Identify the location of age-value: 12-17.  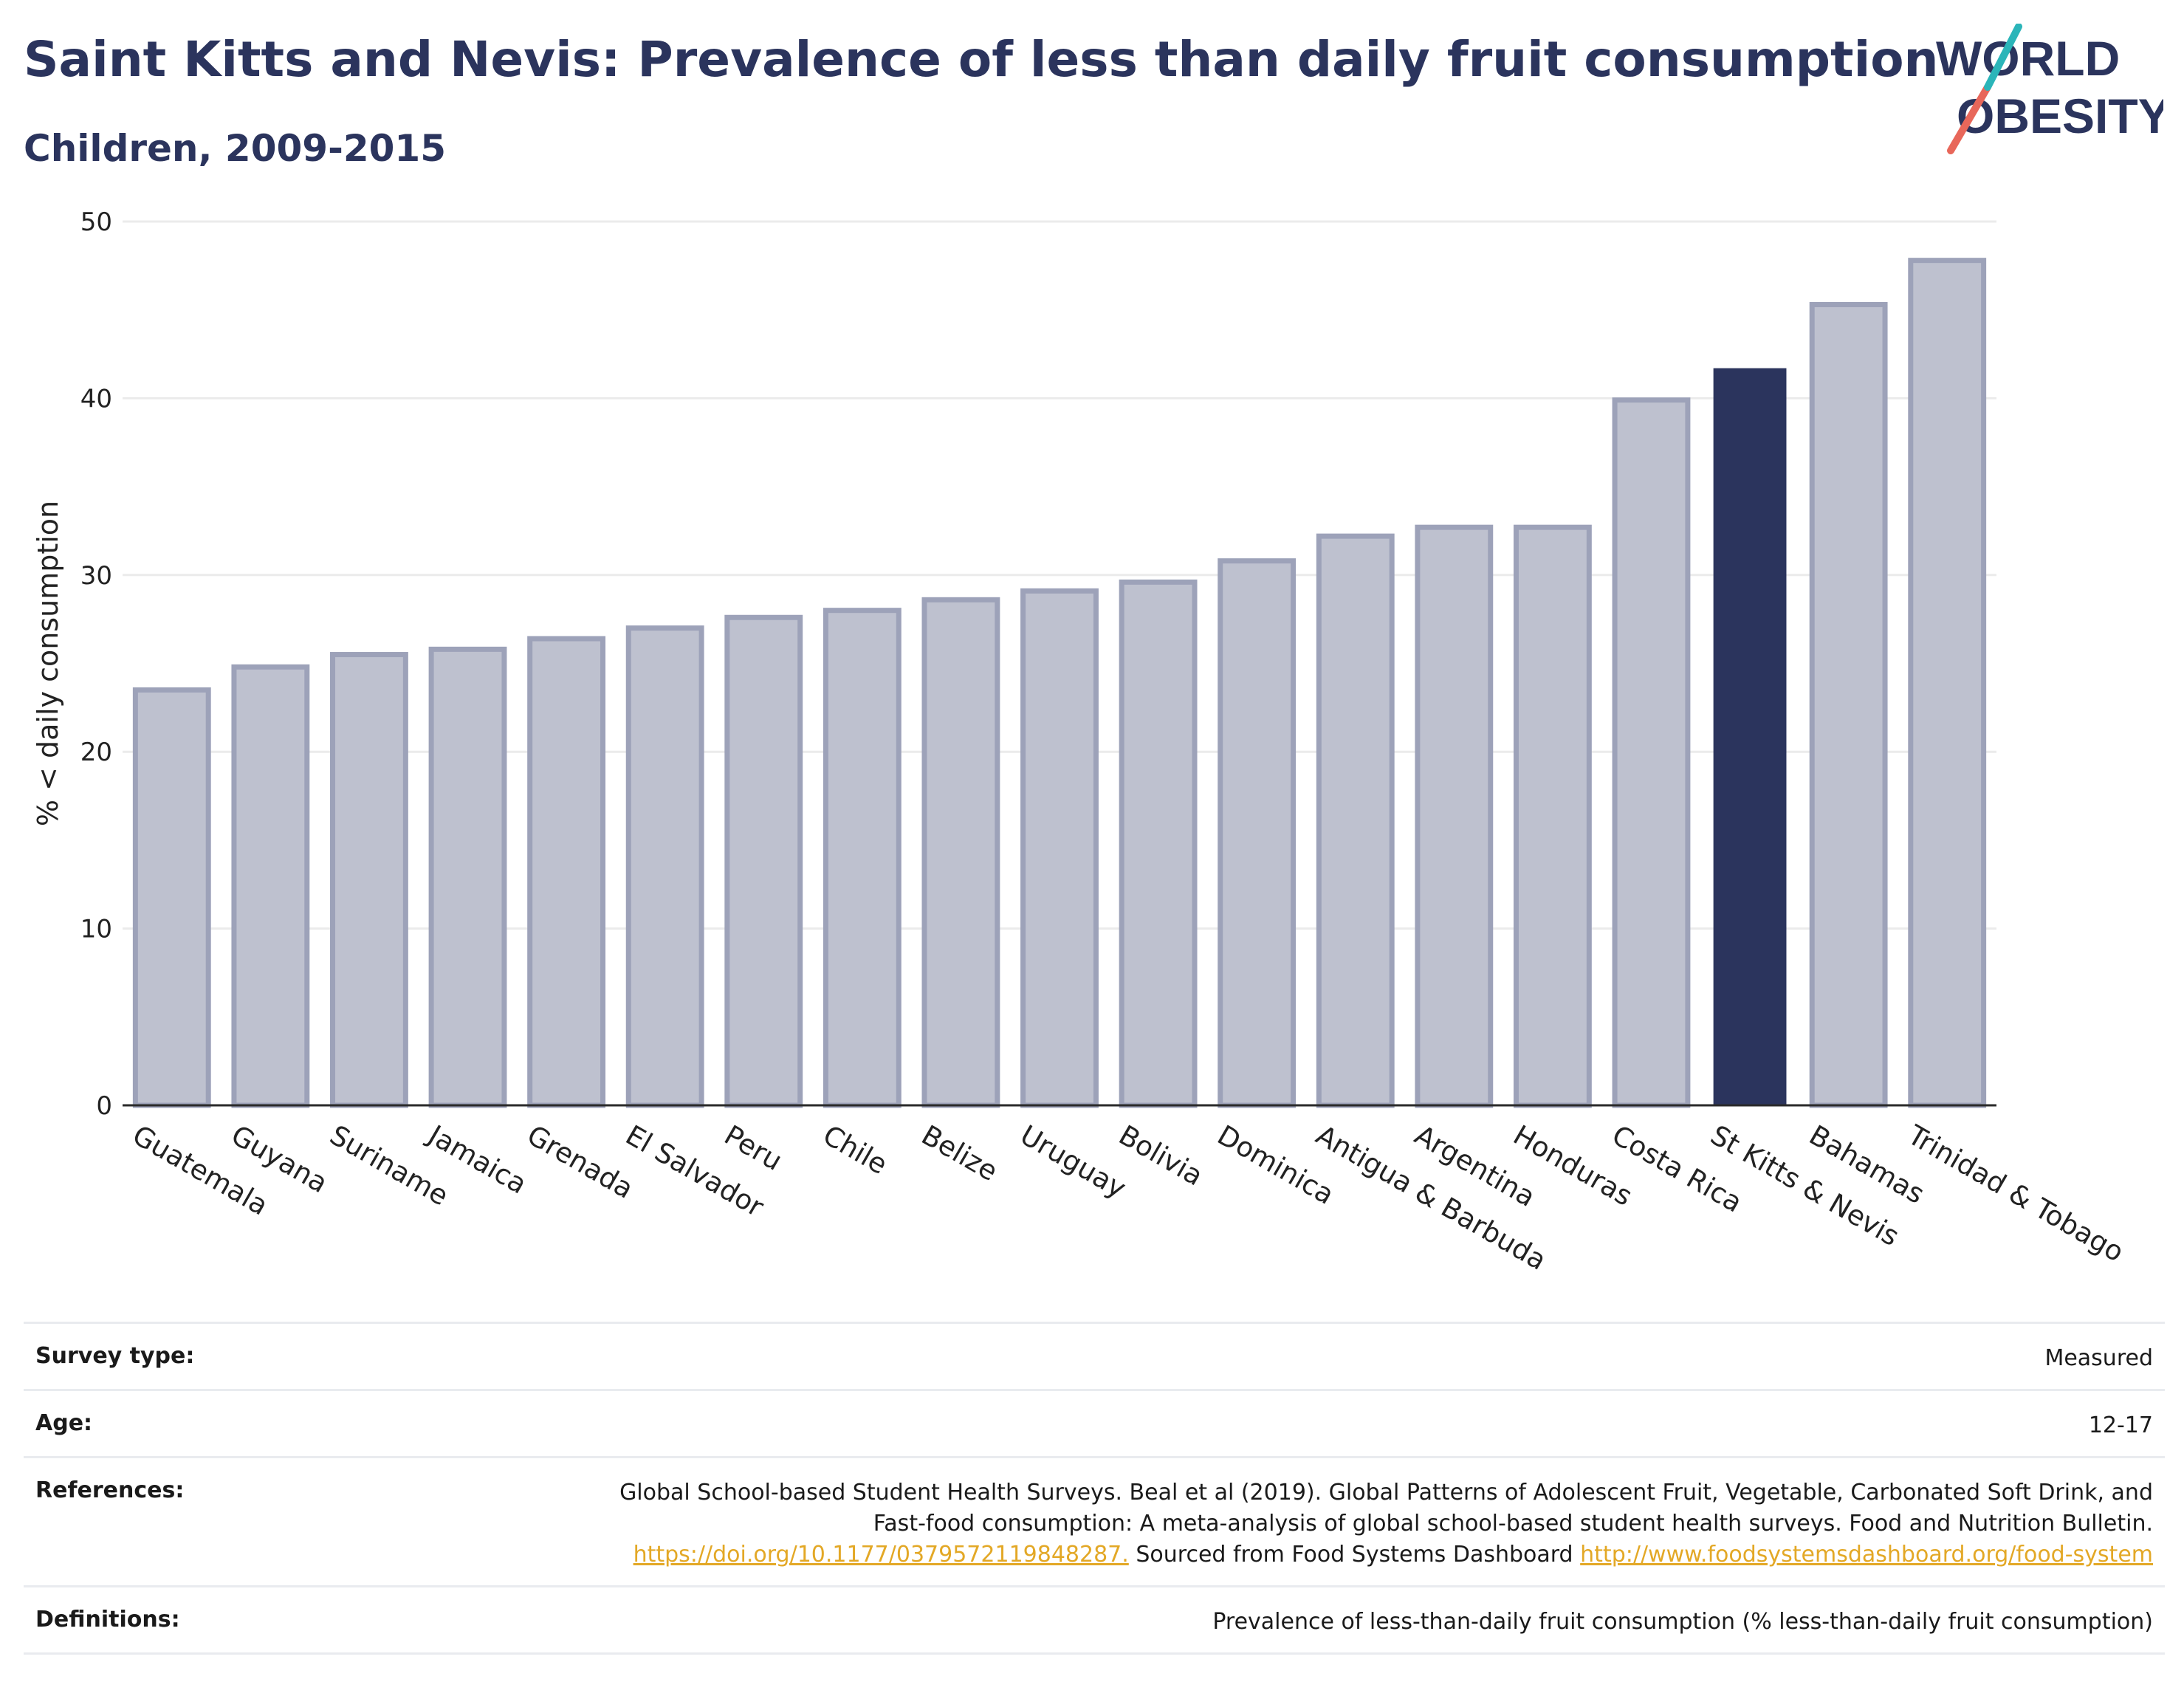
(2120, 1425).